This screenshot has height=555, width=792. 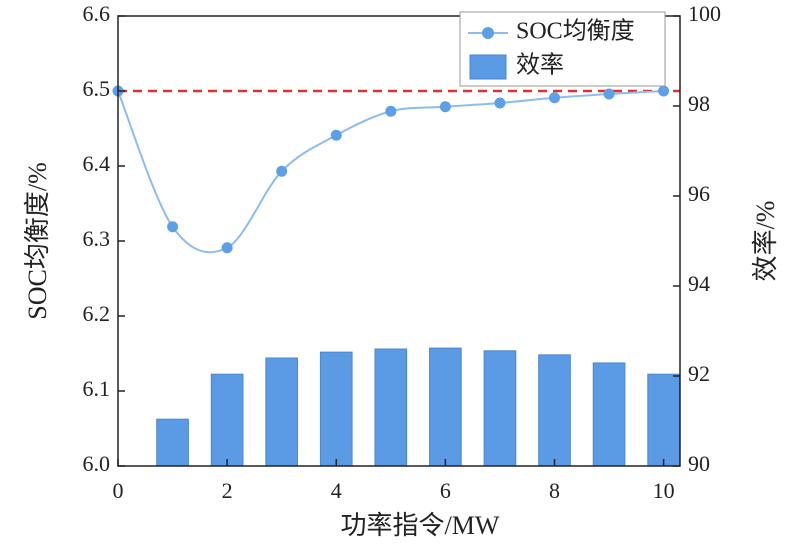 What do you see at coordinates (488, 33) in the screenshot?
I see `legend-marker` at bounding box center [488, 33].